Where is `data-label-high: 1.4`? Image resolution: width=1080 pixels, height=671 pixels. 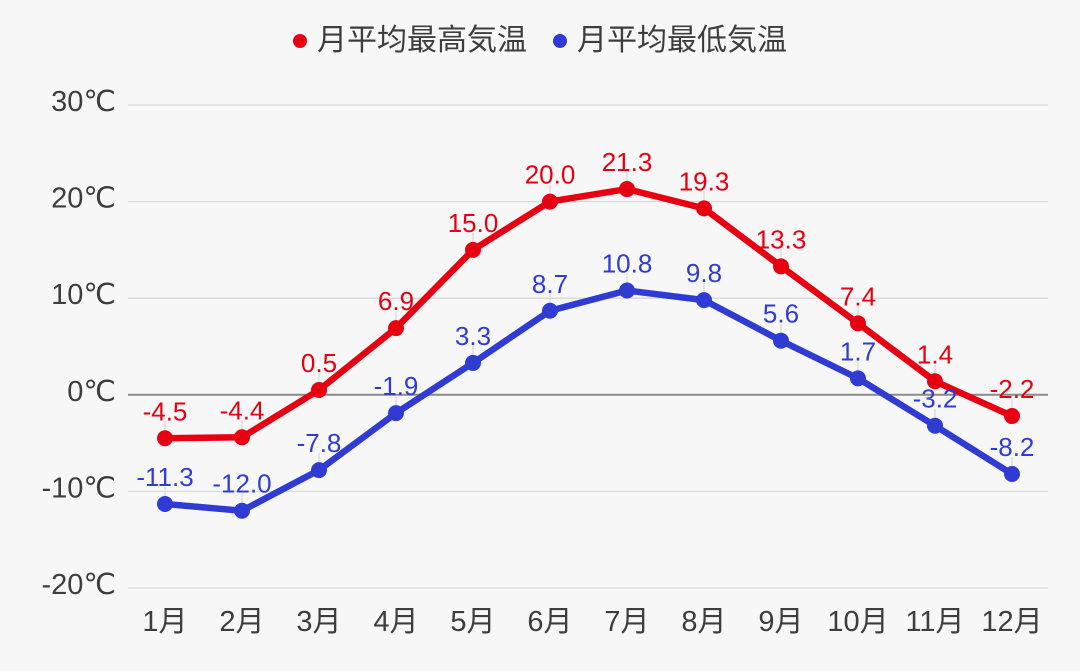 data-label-high: 1.4 is located at coordinates (935, 354).